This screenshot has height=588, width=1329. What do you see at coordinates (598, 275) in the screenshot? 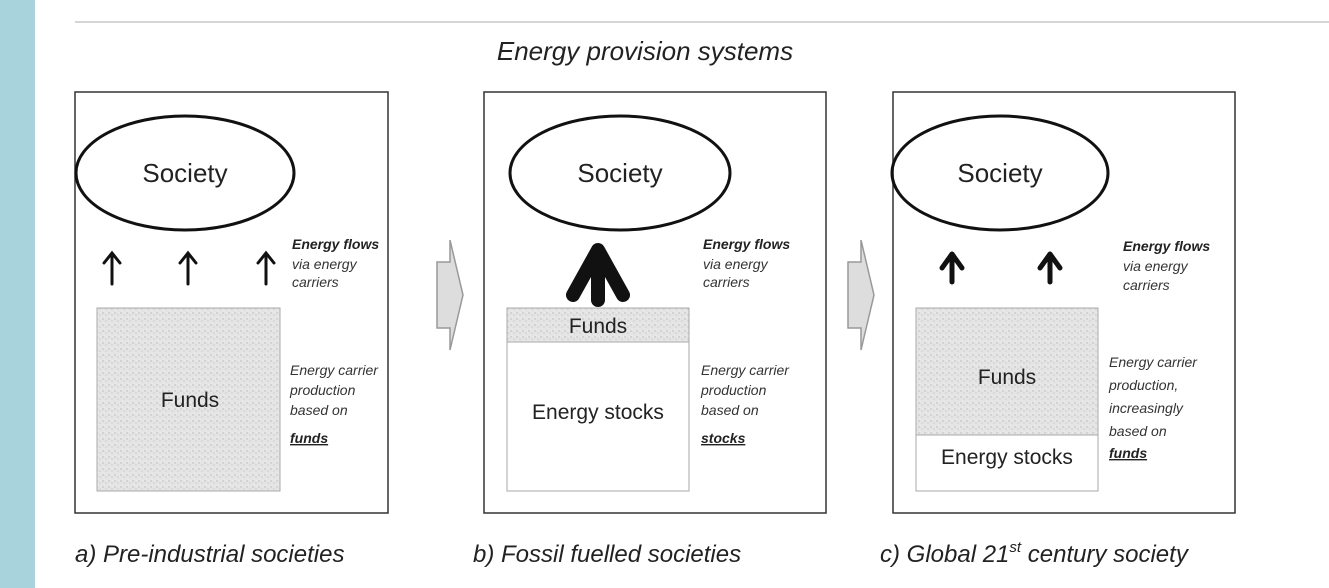
I see `big-arrow` at bounding box center [598, 275].